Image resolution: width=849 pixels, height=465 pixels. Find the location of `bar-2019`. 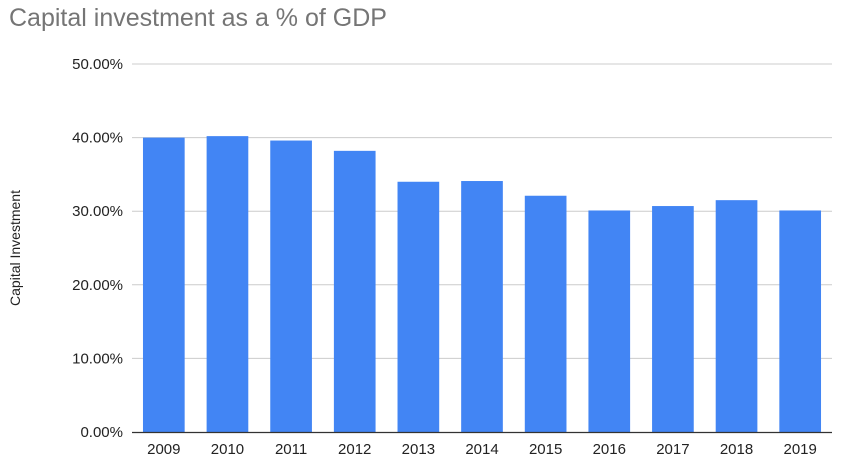

bar-2019 is located at coordinates (800, 321).